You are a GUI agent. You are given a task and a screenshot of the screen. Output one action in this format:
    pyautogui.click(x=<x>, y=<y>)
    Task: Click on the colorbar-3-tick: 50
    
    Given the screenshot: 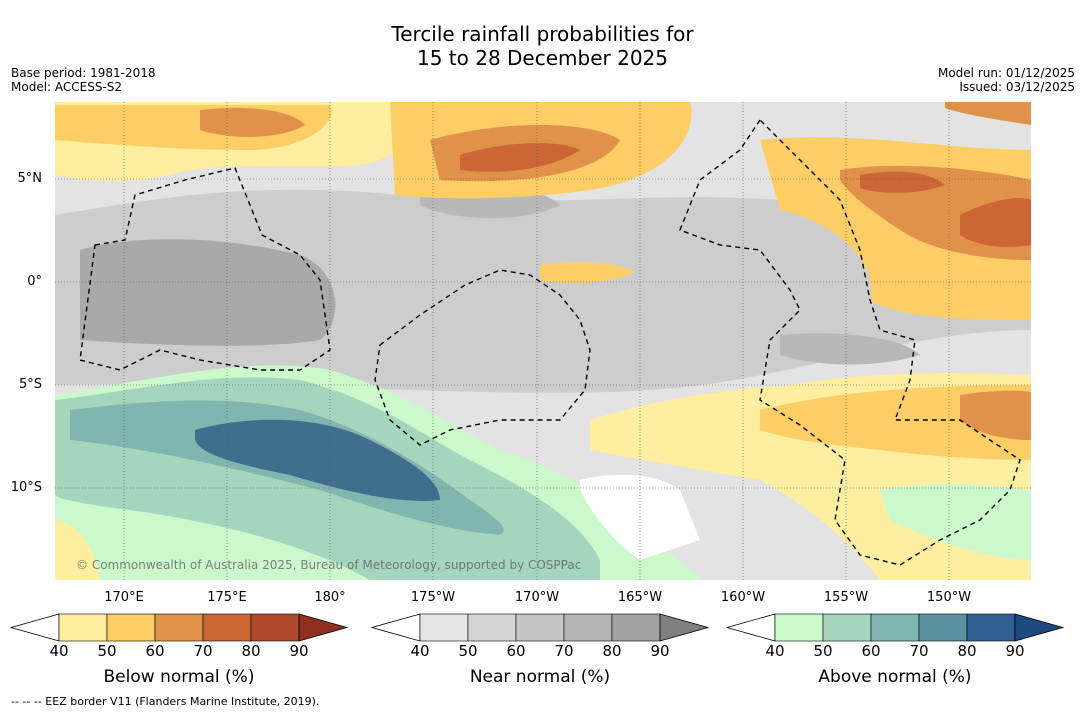 What is the action you would take?
    pyautogui.click(x=823, y=651)
    